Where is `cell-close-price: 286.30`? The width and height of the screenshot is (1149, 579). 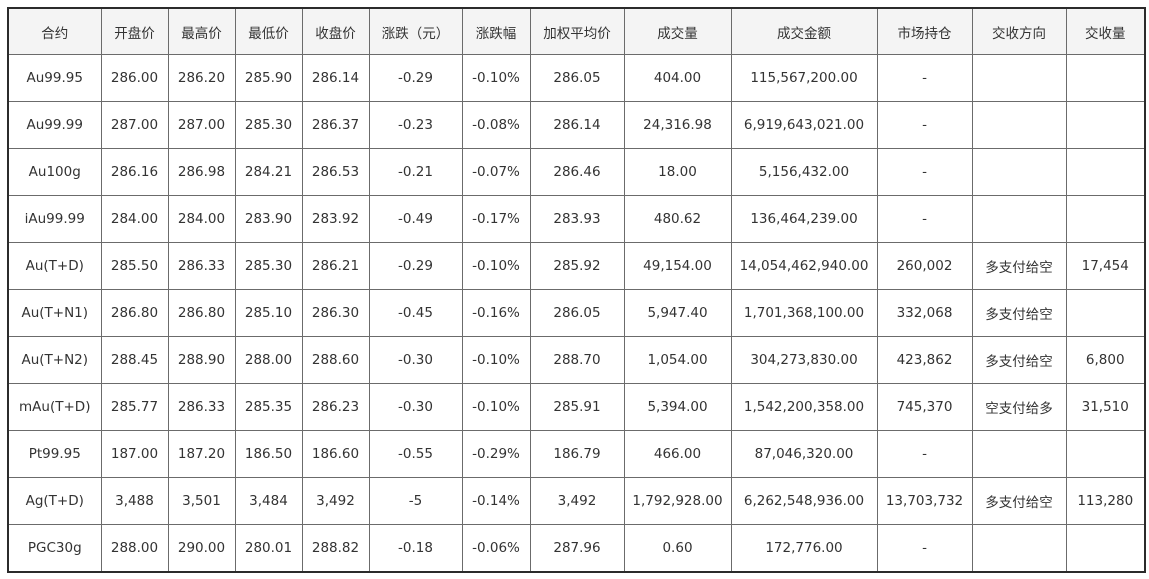 cell-close-price: 286.30 is located at coordinates (335, 313).